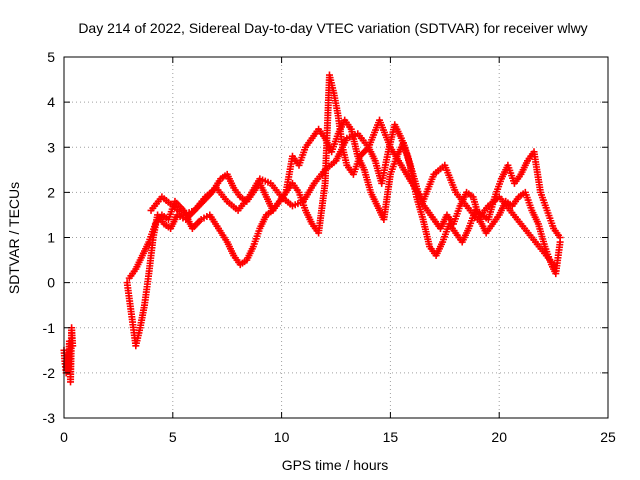  Describe the element at coordinates (64, 437) in the screenshot. I see `x-tick-label: 0` at that location.